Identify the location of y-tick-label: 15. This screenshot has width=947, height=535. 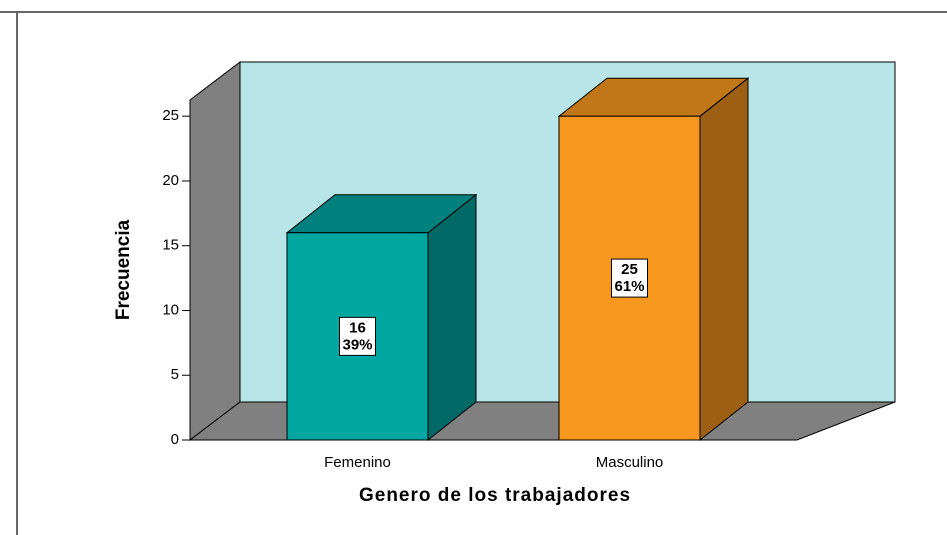
(170, 245).